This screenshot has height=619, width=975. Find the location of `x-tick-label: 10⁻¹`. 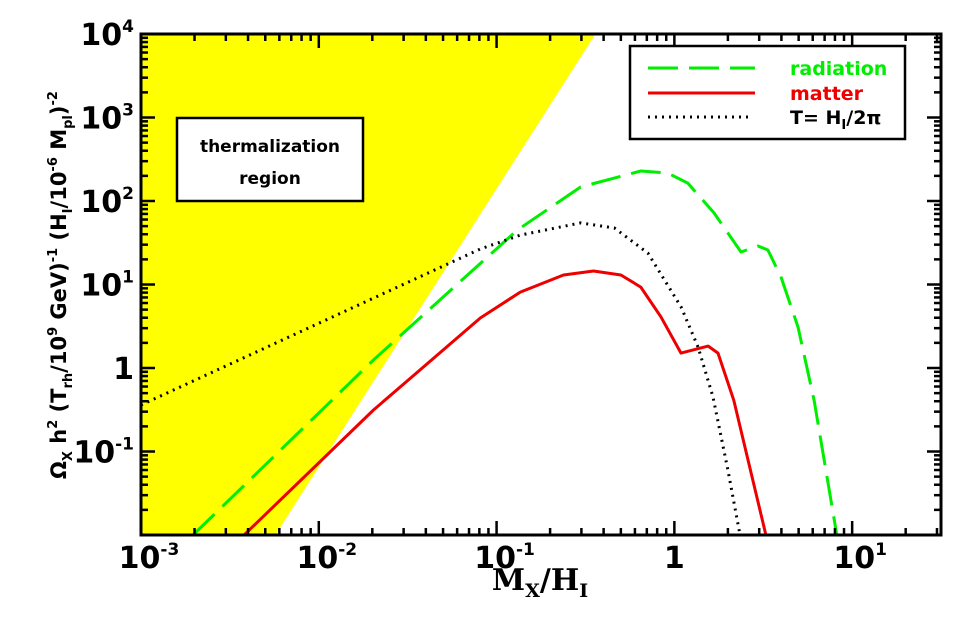

x-tick-label: 10⁻¹ is located at coordinates (504, 558).